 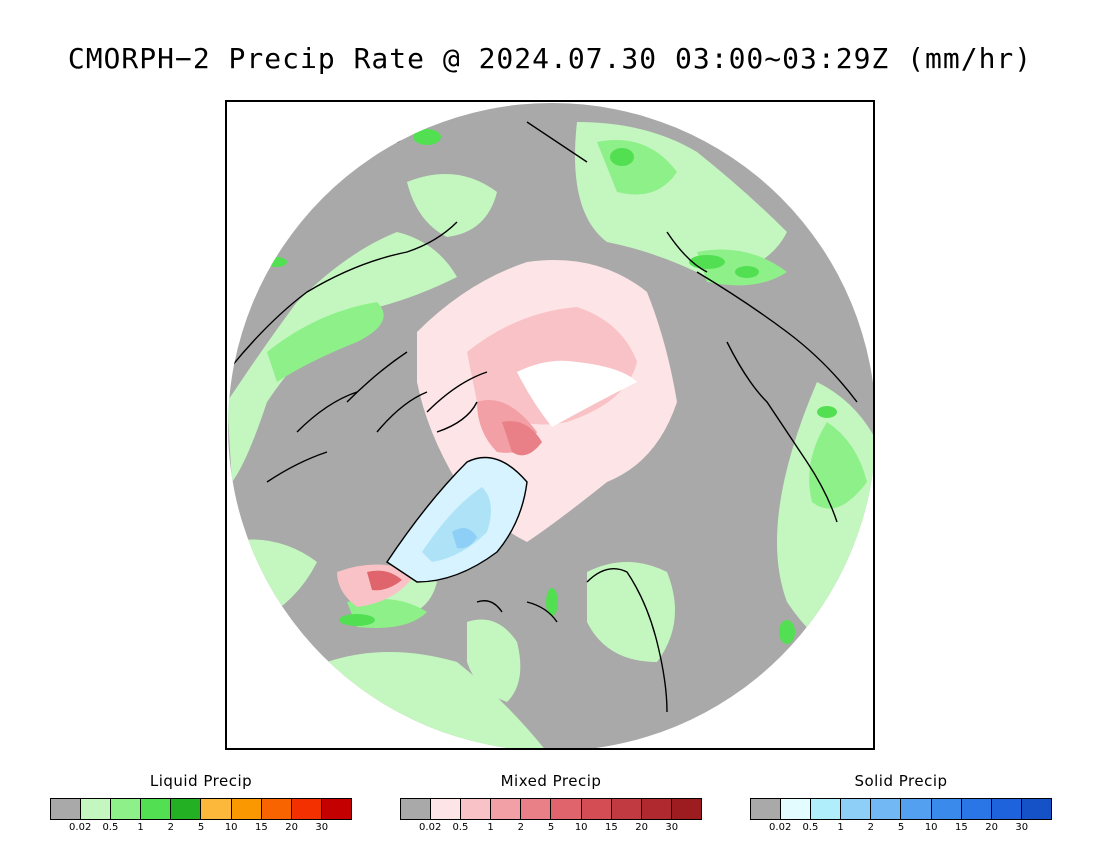 I want to click on legend-ticks-liquid: 0.02 0.5 1 2 5 10 15 20 30, so click(x=201, y=829).